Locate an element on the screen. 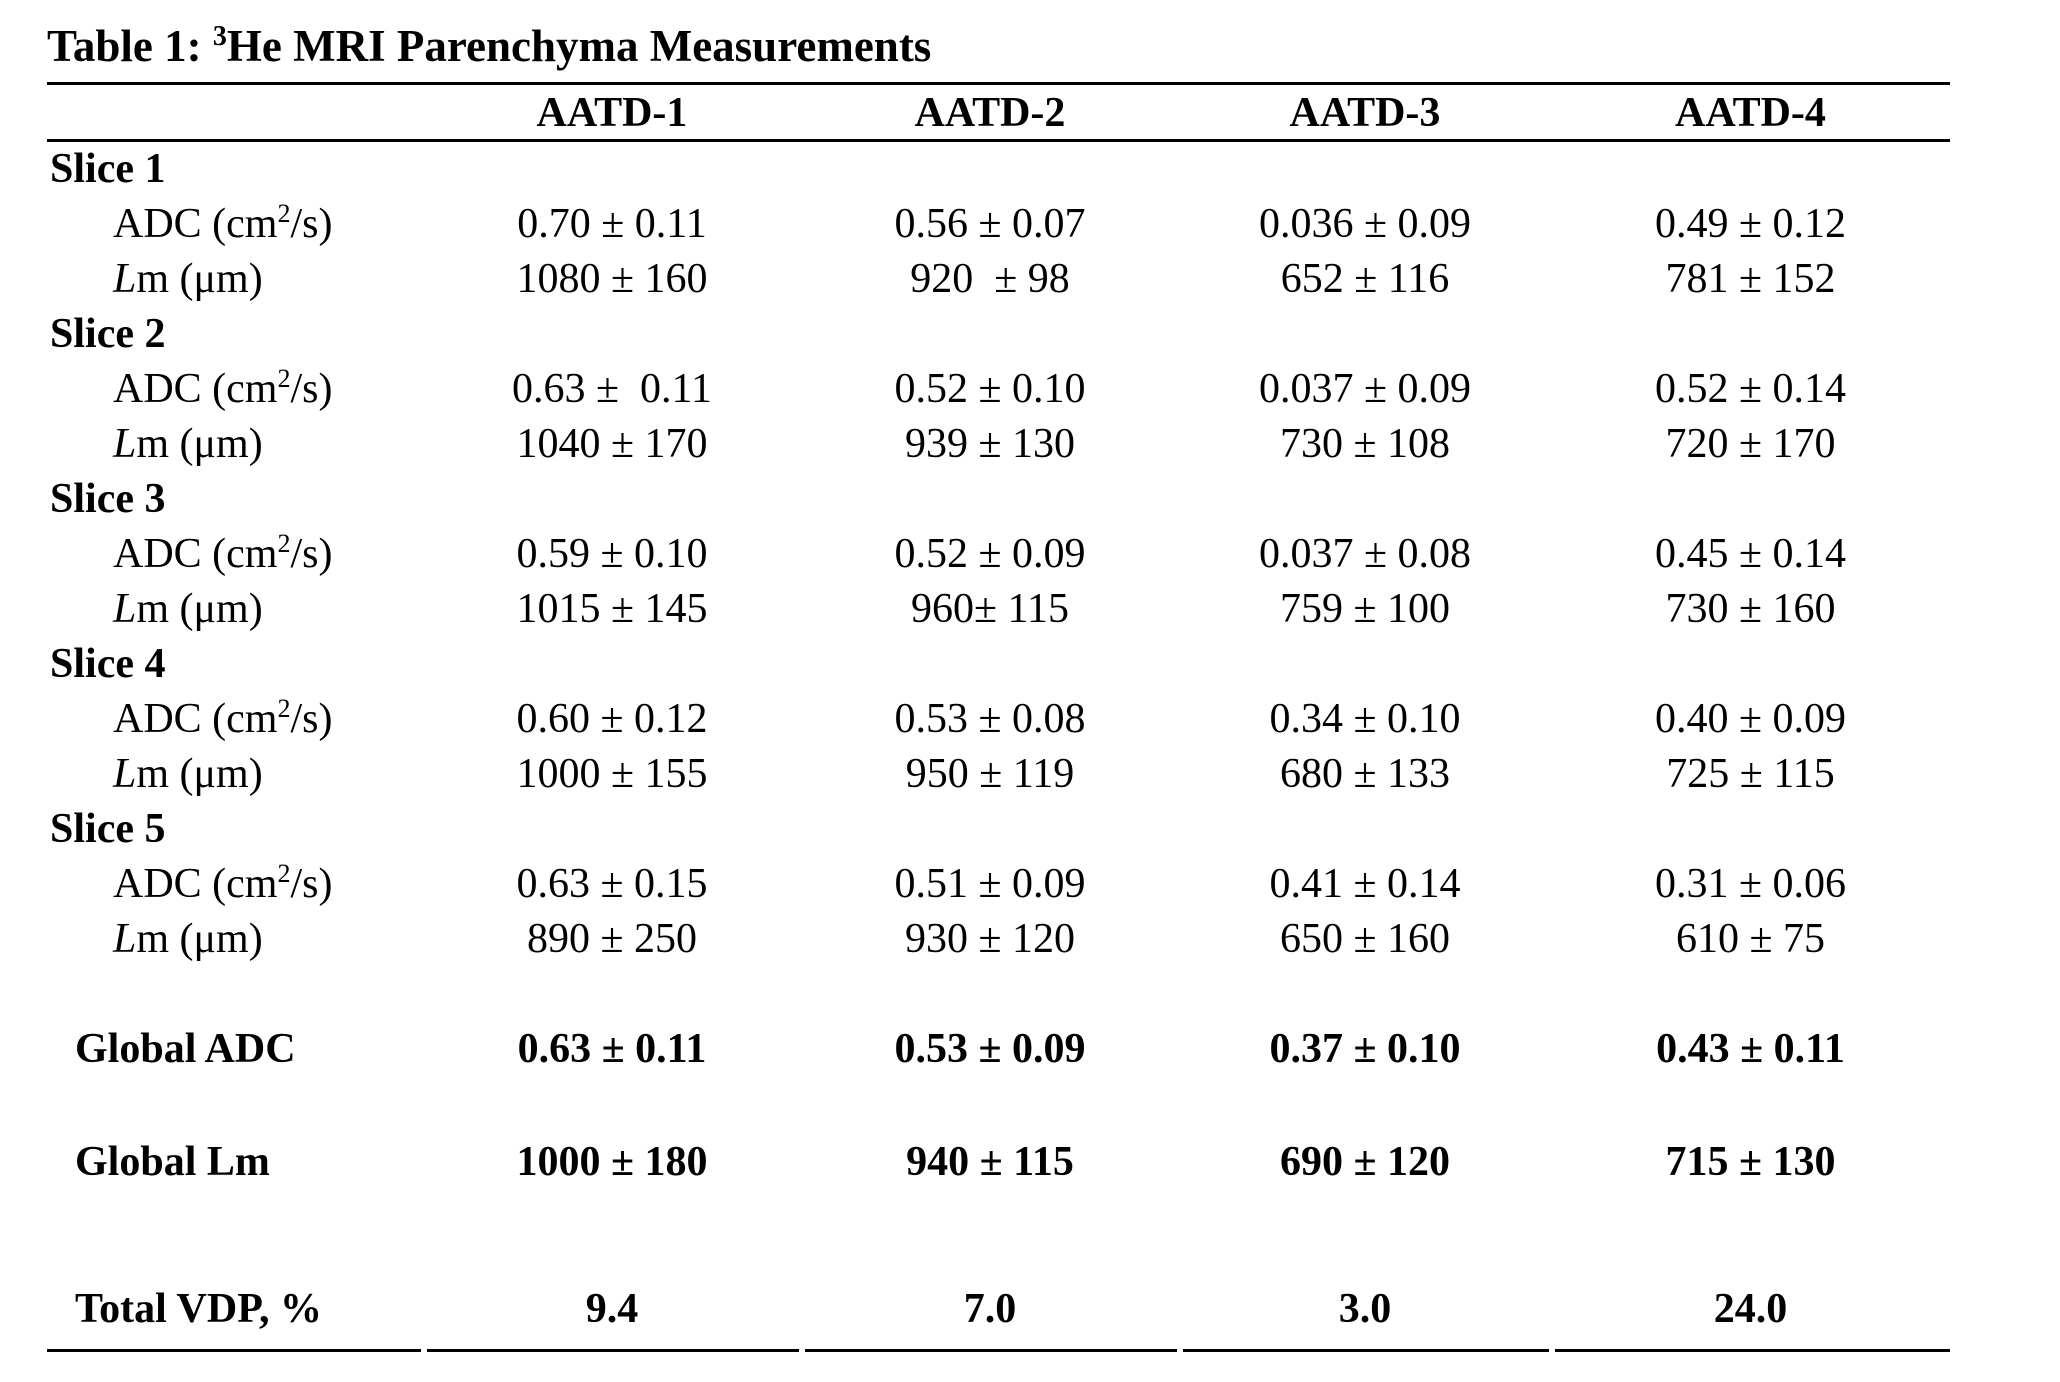 This screenshot has height=1382, width=2060. cell-total-vdp-value: 7.0 is located at coordinates (990, 1309).